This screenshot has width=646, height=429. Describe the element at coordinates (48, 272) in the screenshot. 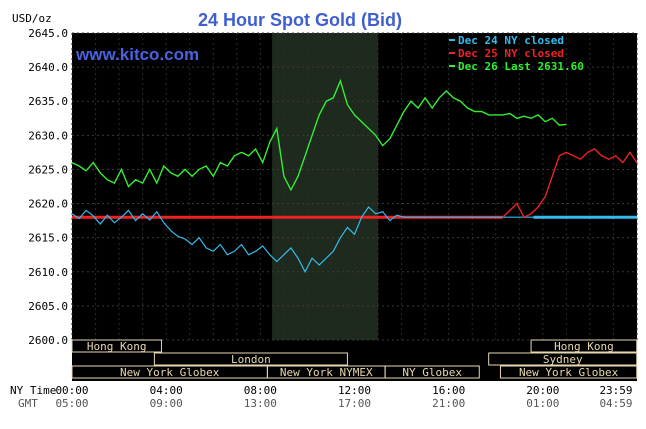

I see `y-tick-label: 2610.0` at that location.